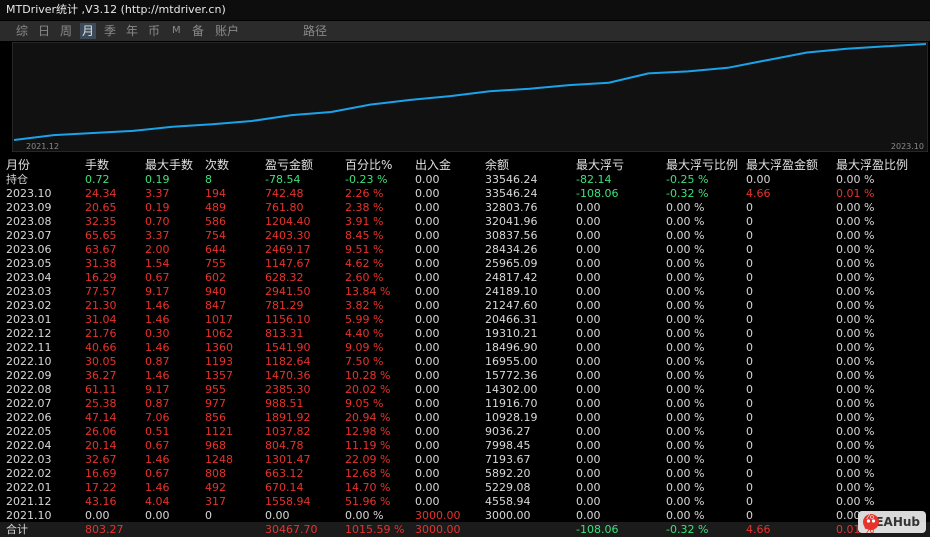 The image size is (930, 537). Describe the element at coordinates (154, 31) in the screenshot. I see `tab: 币` at that location.